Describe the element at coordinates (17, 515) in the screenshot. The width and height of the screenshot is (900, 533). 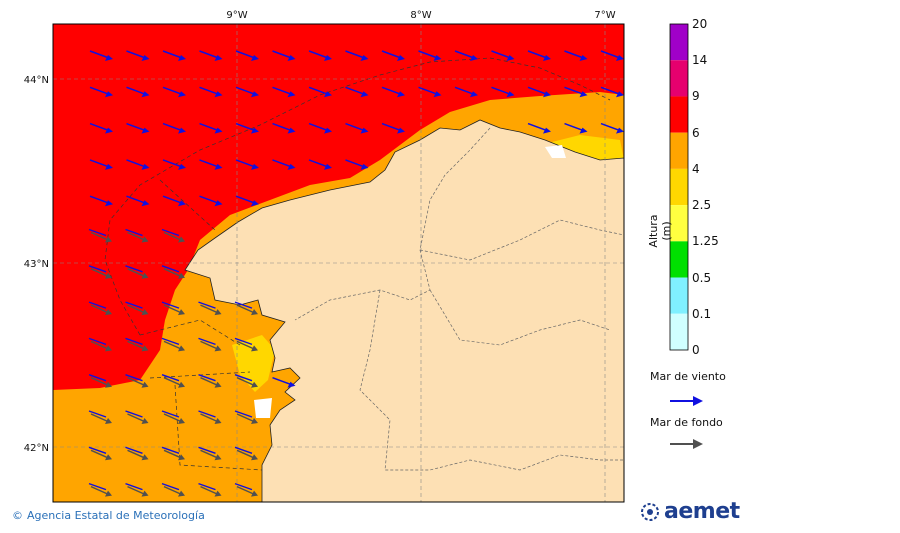
I see `copyright-icon: ©` at that location.